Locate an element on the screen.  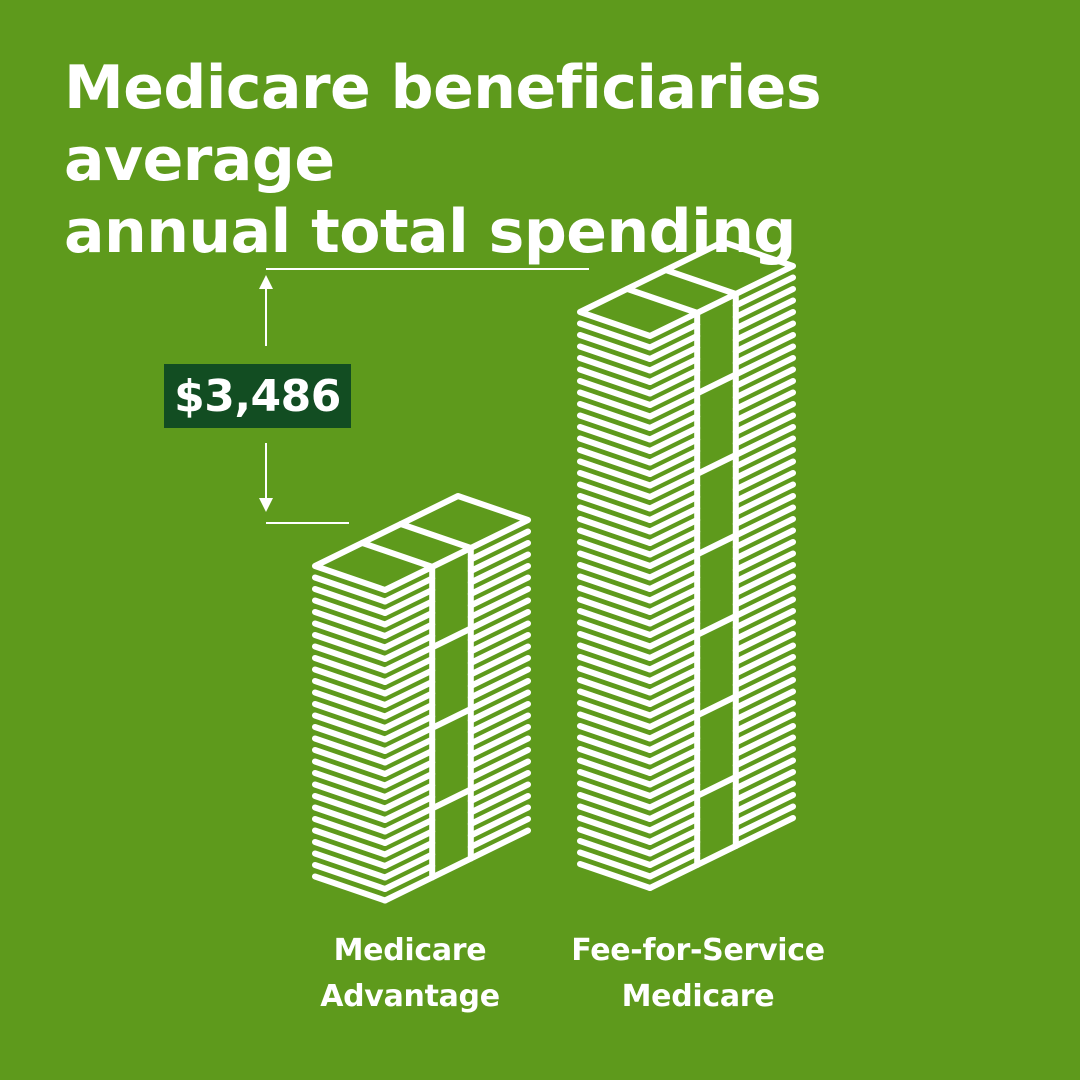
title-line-2: annual total spending is located at coordinates (430, 232).